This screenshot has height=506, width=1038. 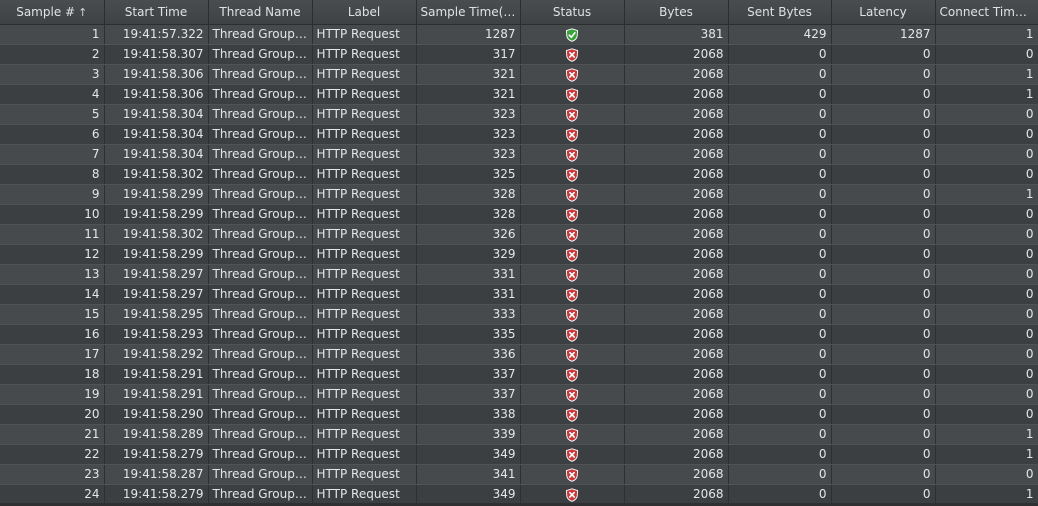 I want to click on cell-sample: 11, so click(x=52, y=234).